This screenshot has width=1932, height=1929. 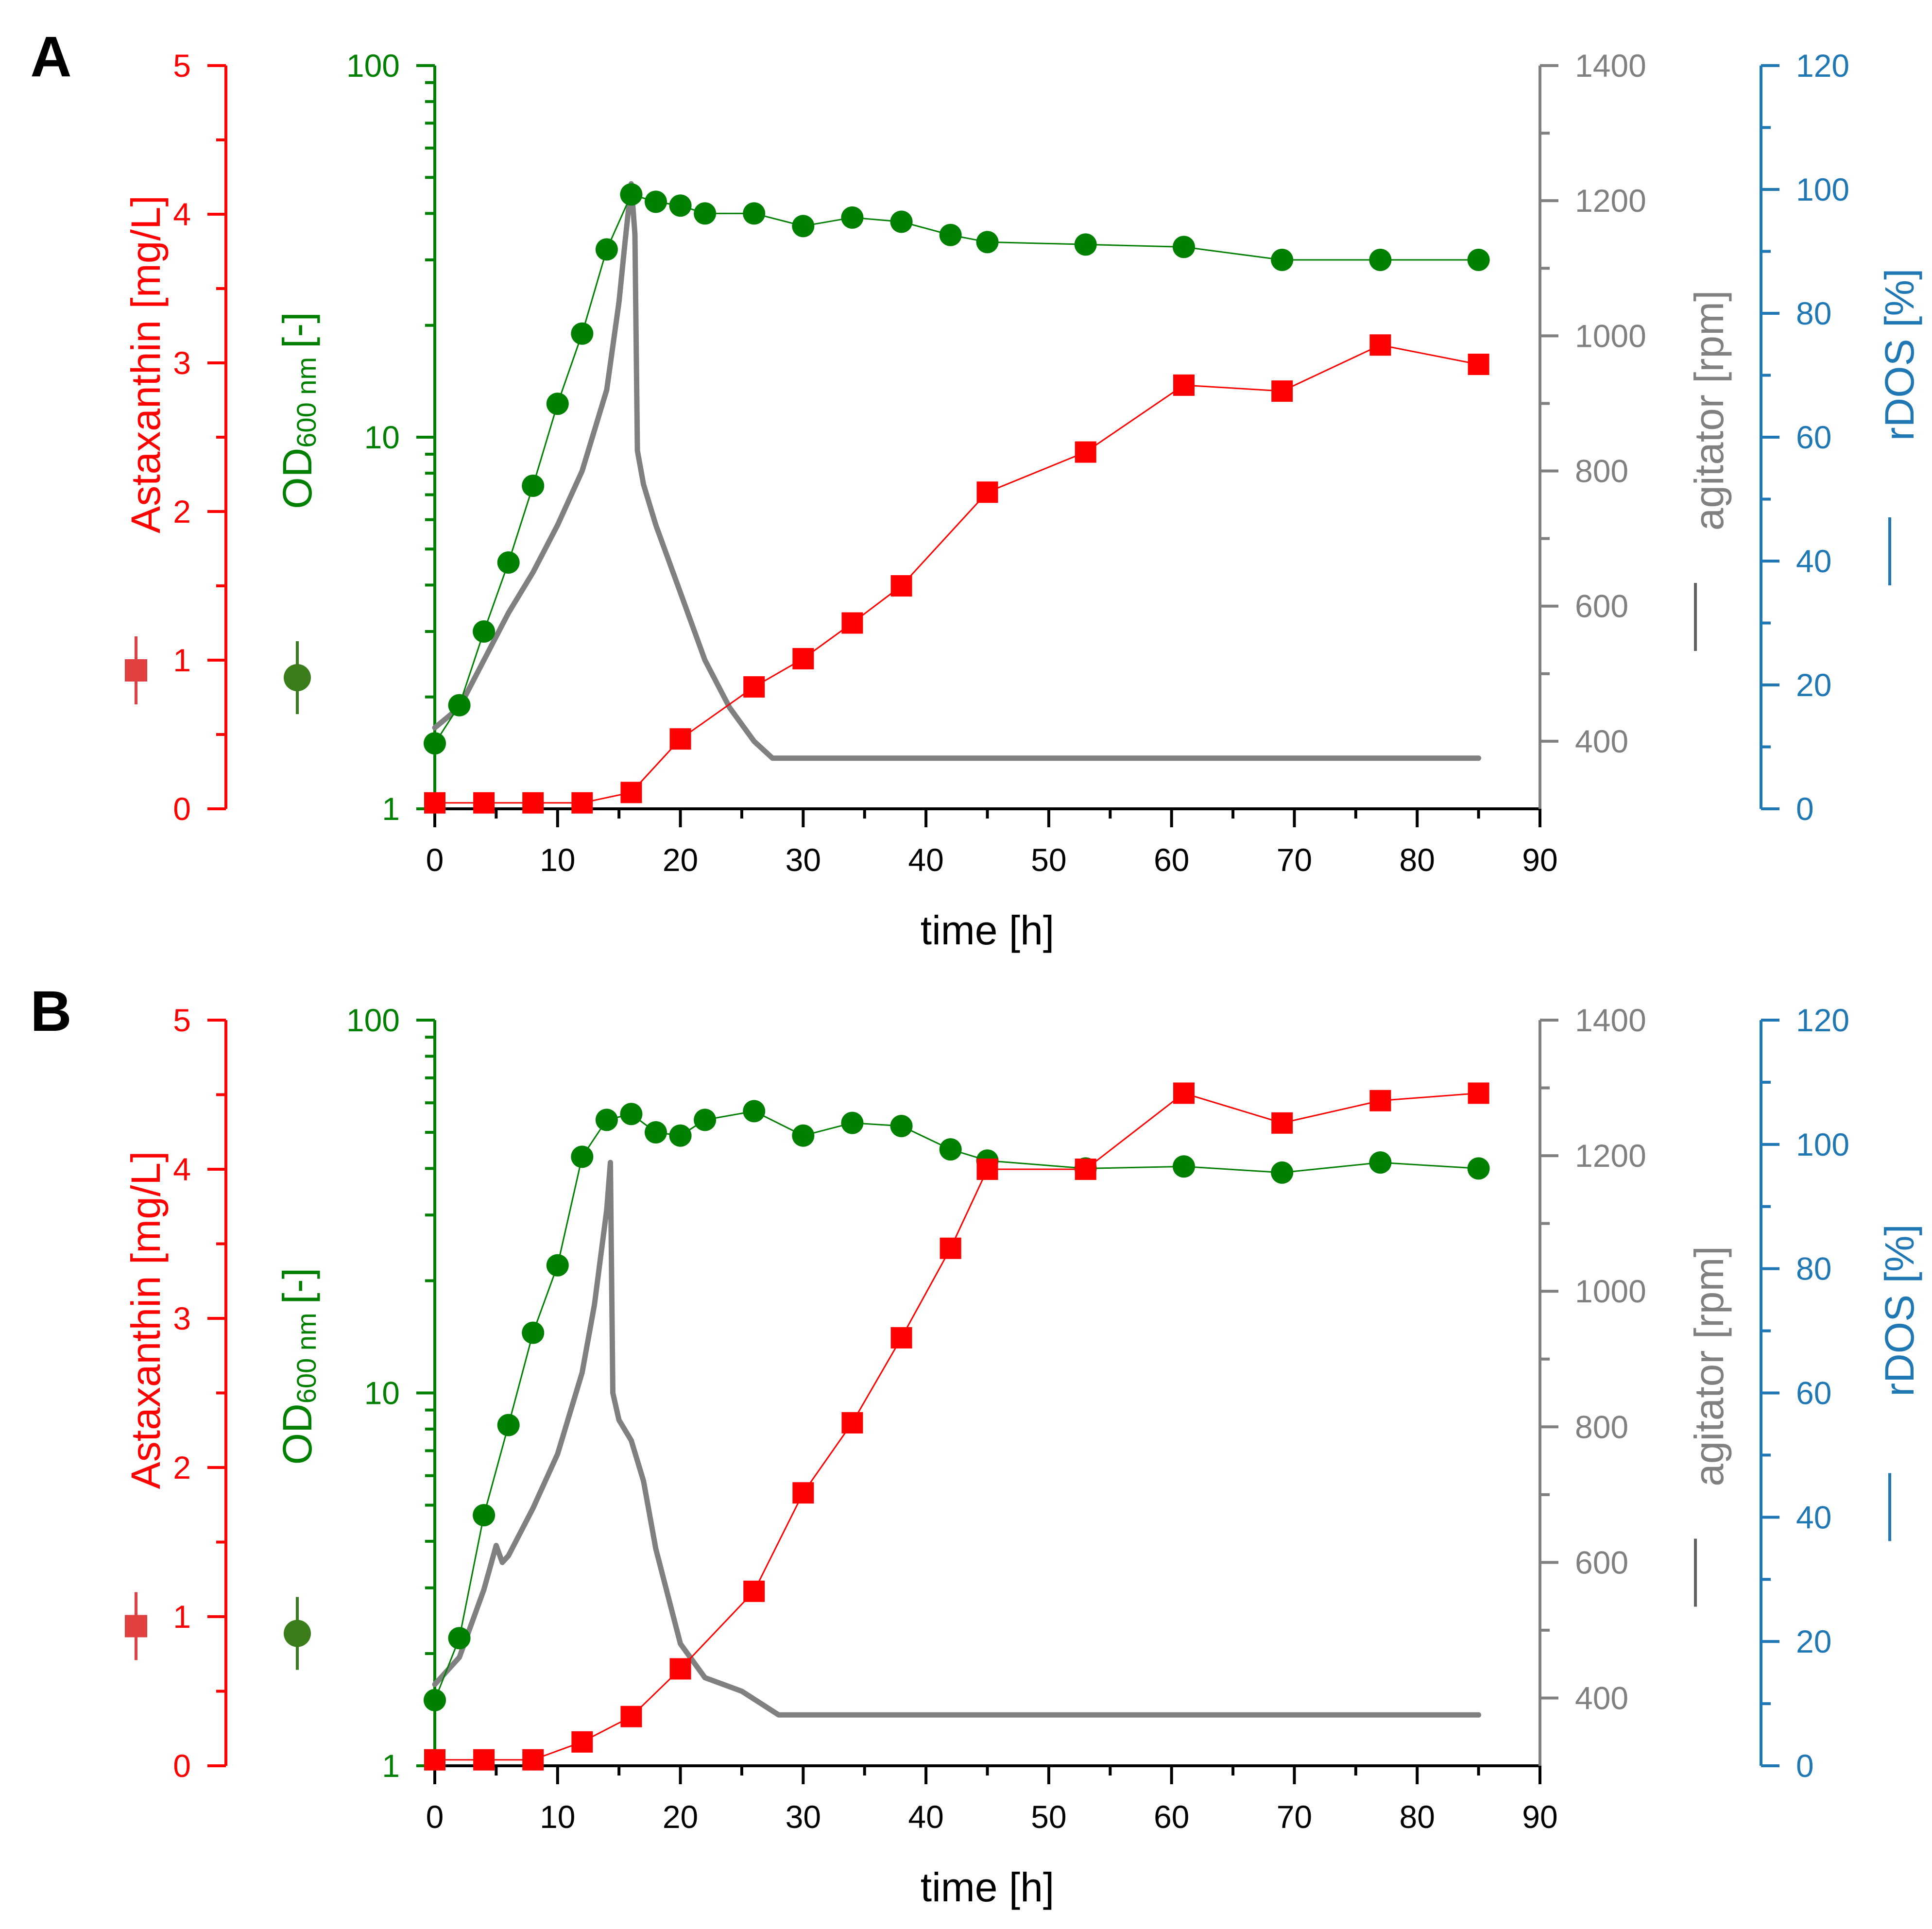 I want to click on x-tick-label: 50, so click(x=1049, y=1817).